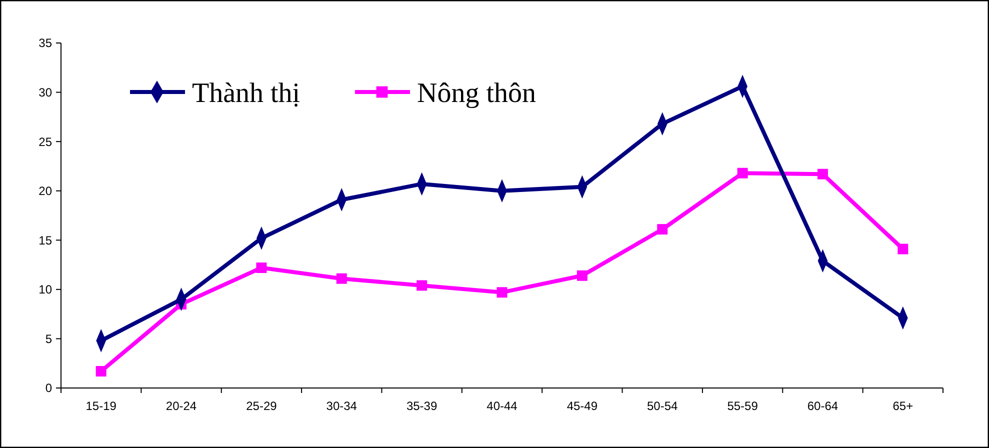 Image resolution: width=989 pixels, height=448 pixels. What do you see at coordinates (45, 43) in the screenshot?
I see `y-tick-label: 35` at bounding box center [45, 43].